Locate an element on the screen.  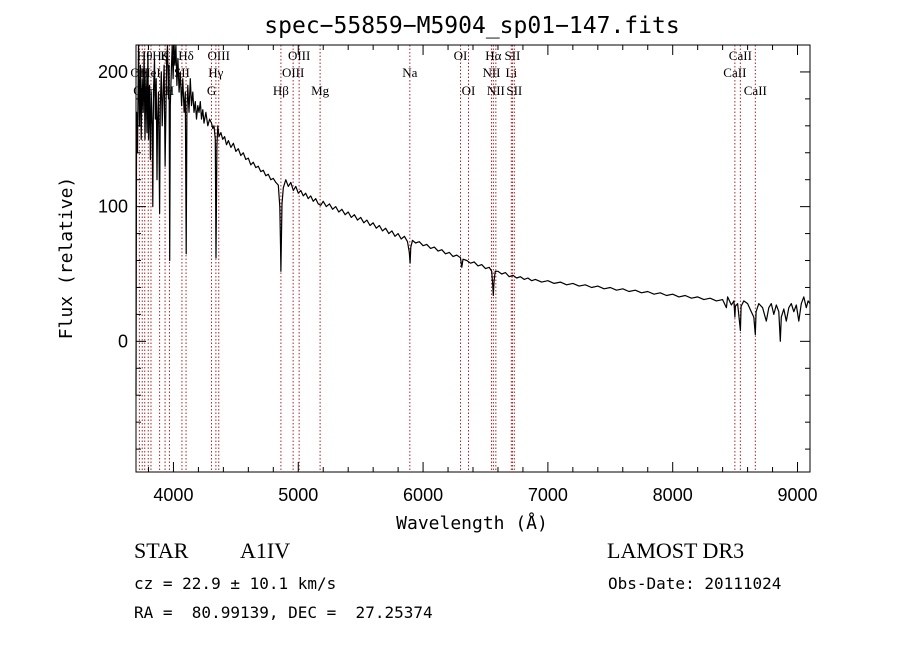
x-tick-label: 6000 is located at coordinates (423, 495).